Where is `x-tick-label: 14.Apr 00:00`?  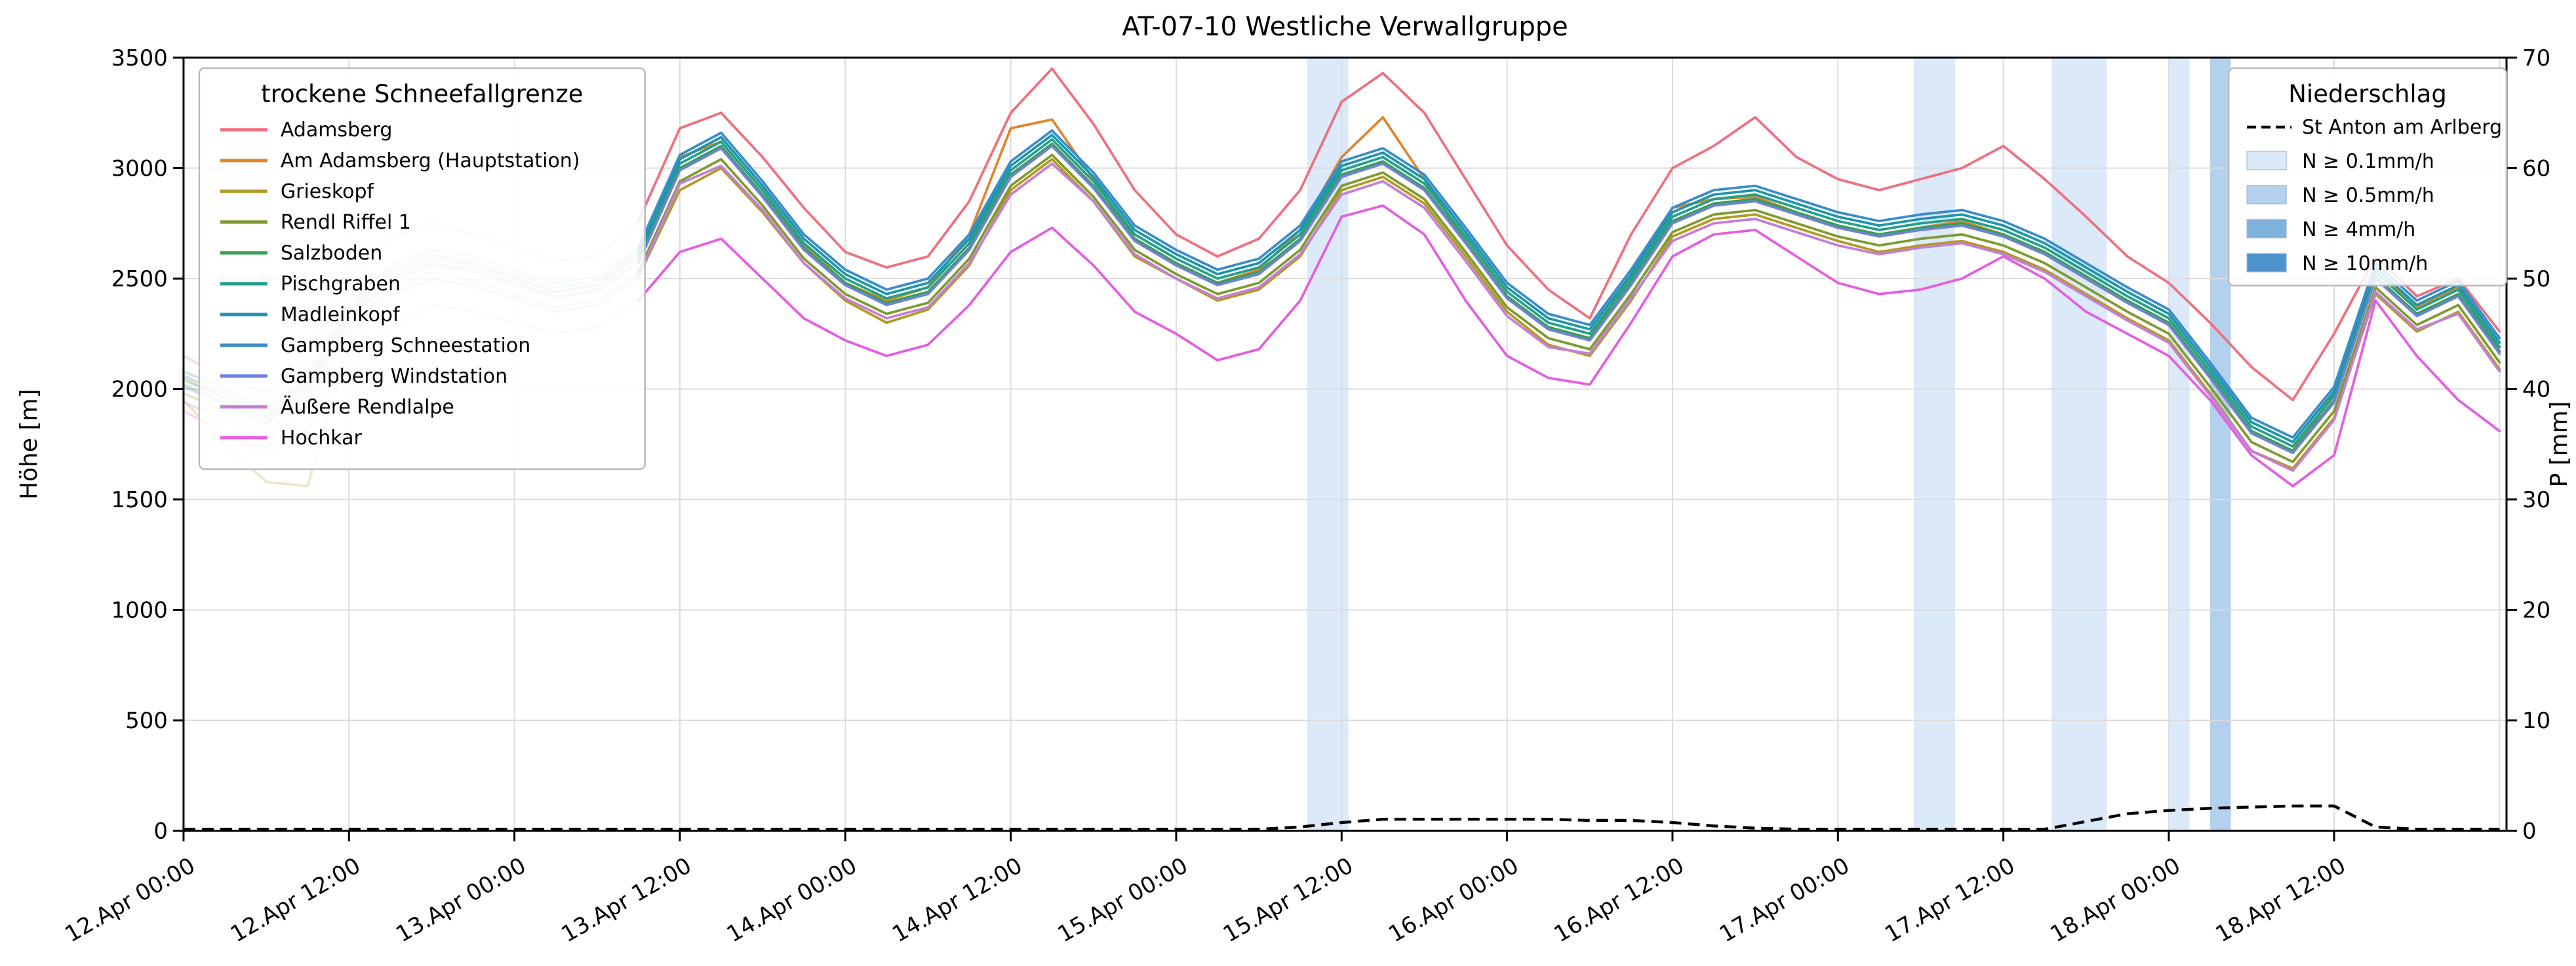
x-tick-label: 14.Apr 00:00 is located at coordinates (792, 900).